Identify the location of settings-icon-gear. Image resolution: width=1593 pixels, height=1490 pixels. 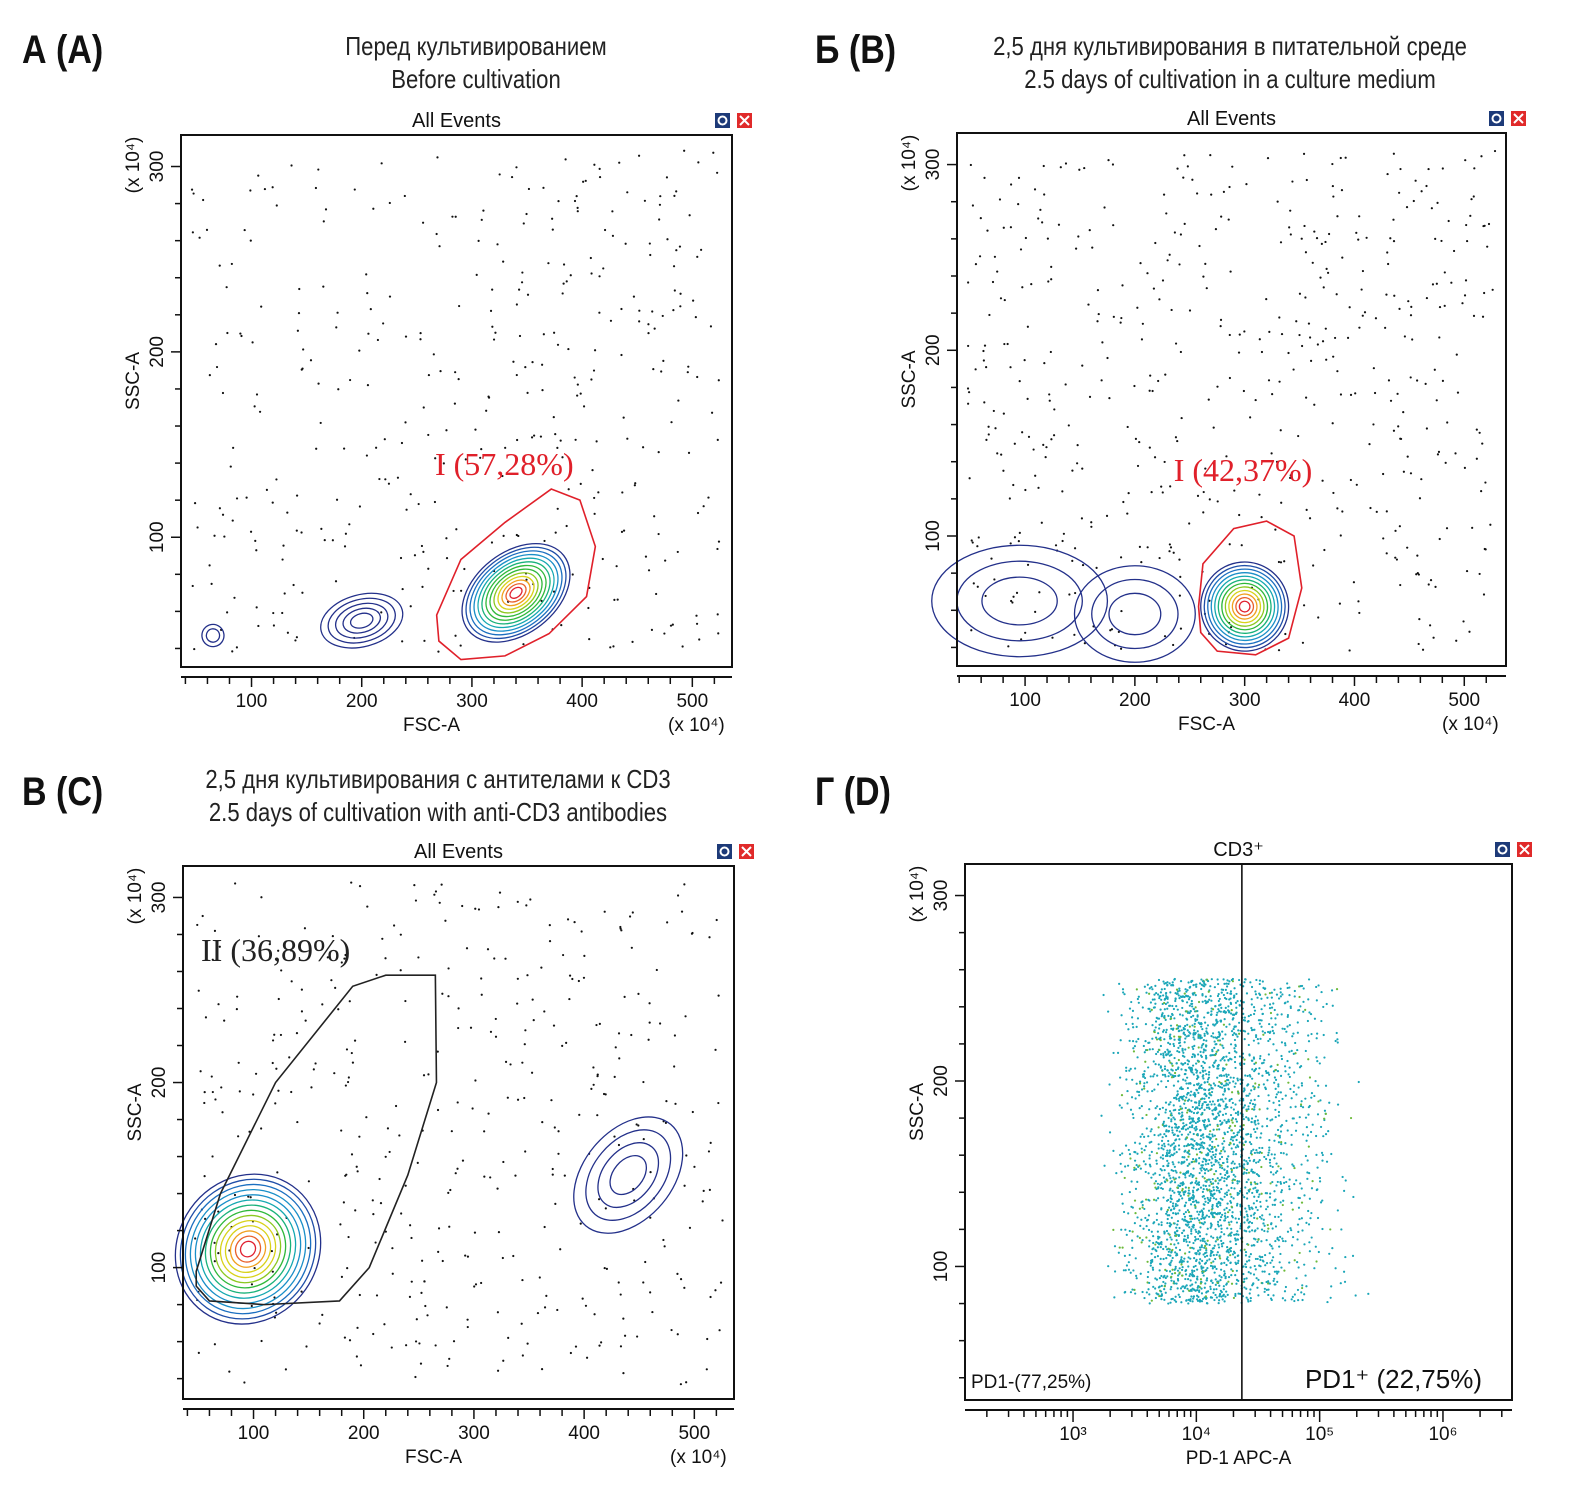
(1502, 849).